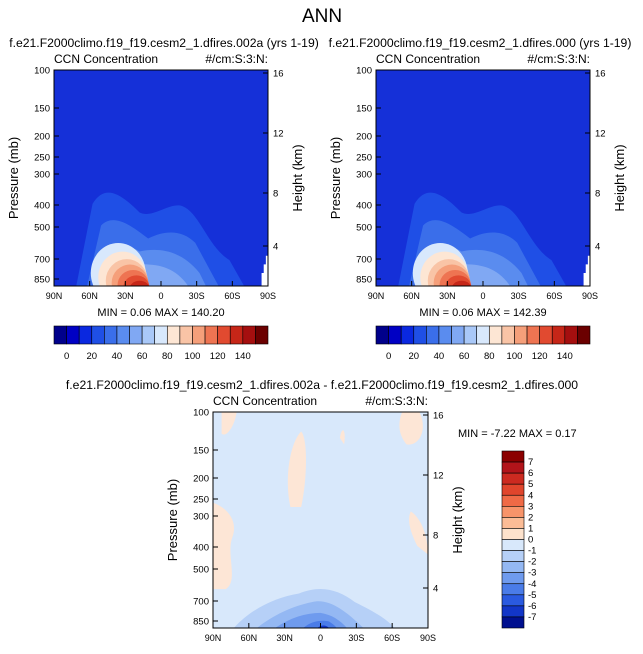 The width and height of the screenshot is (643, 654). I want to click on x-tick-label: 60N, so click(249, 638).